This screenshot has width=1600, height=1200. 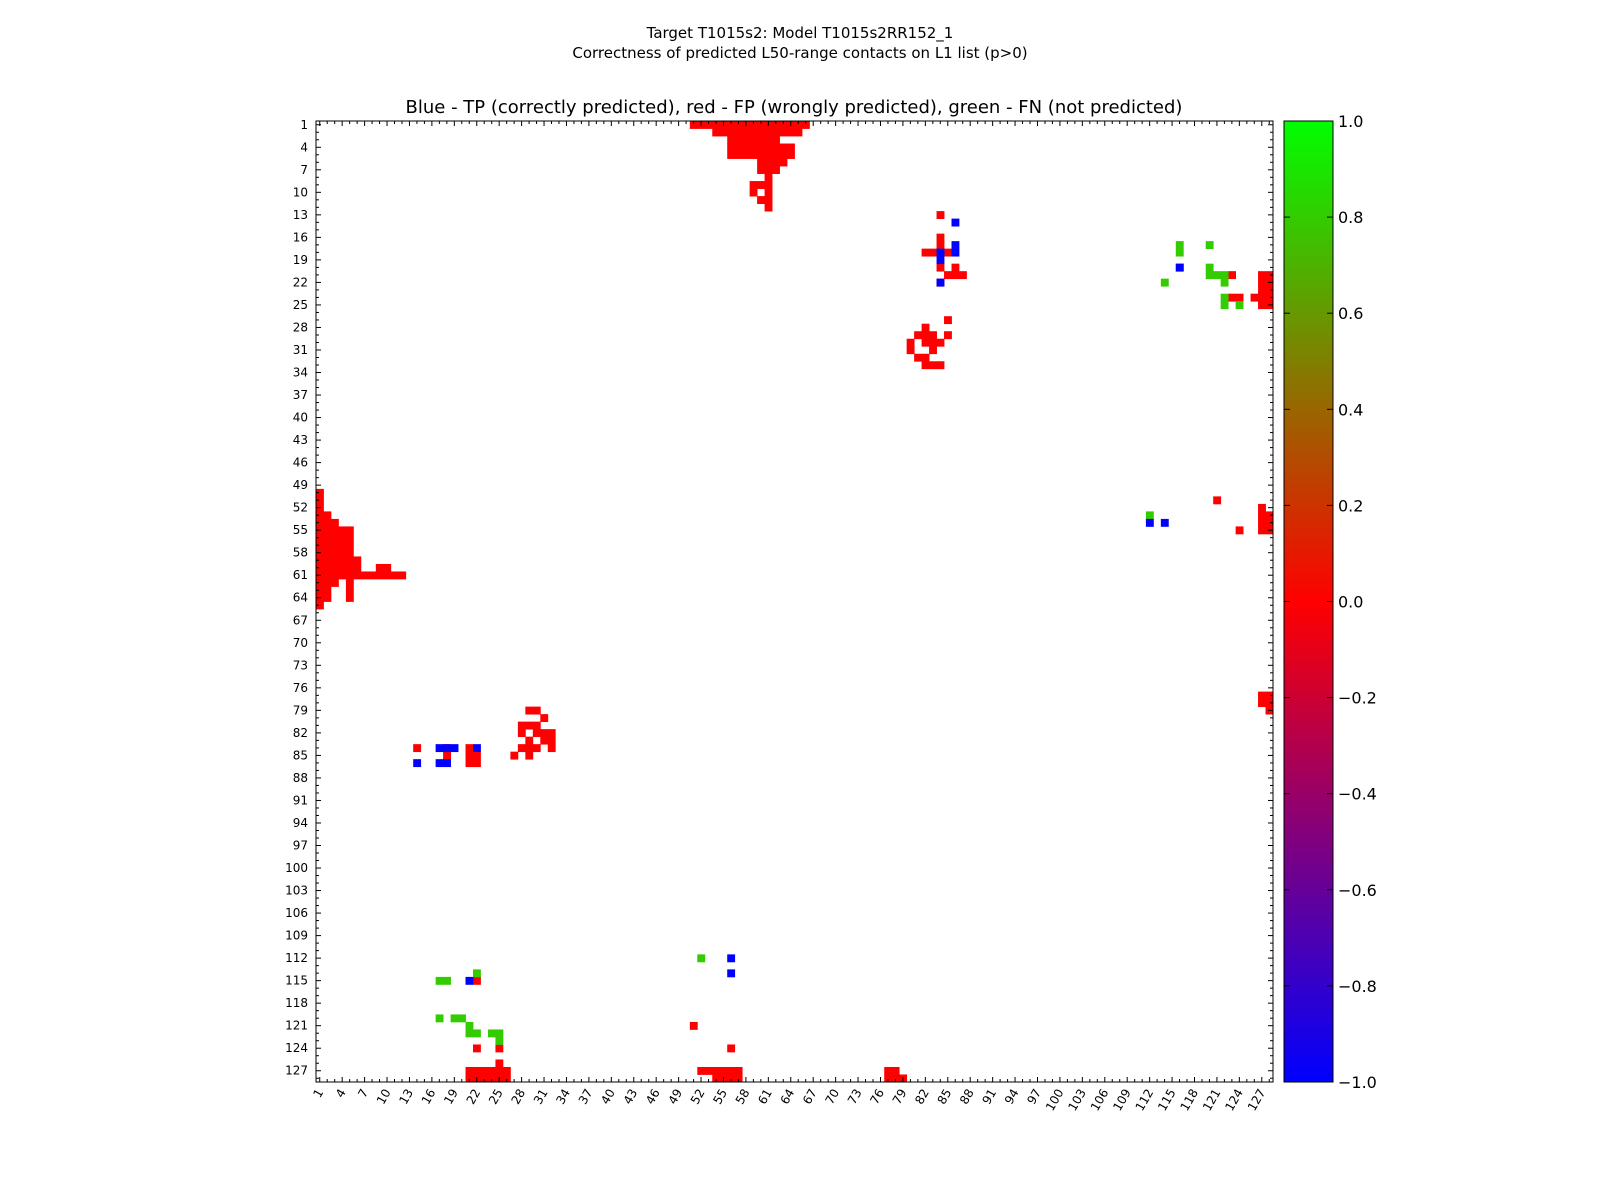 What do you see at coordinates (586, 1097) in the screenshot?
I see `x-tick-label: 37` at bounding box center [586, 1097].